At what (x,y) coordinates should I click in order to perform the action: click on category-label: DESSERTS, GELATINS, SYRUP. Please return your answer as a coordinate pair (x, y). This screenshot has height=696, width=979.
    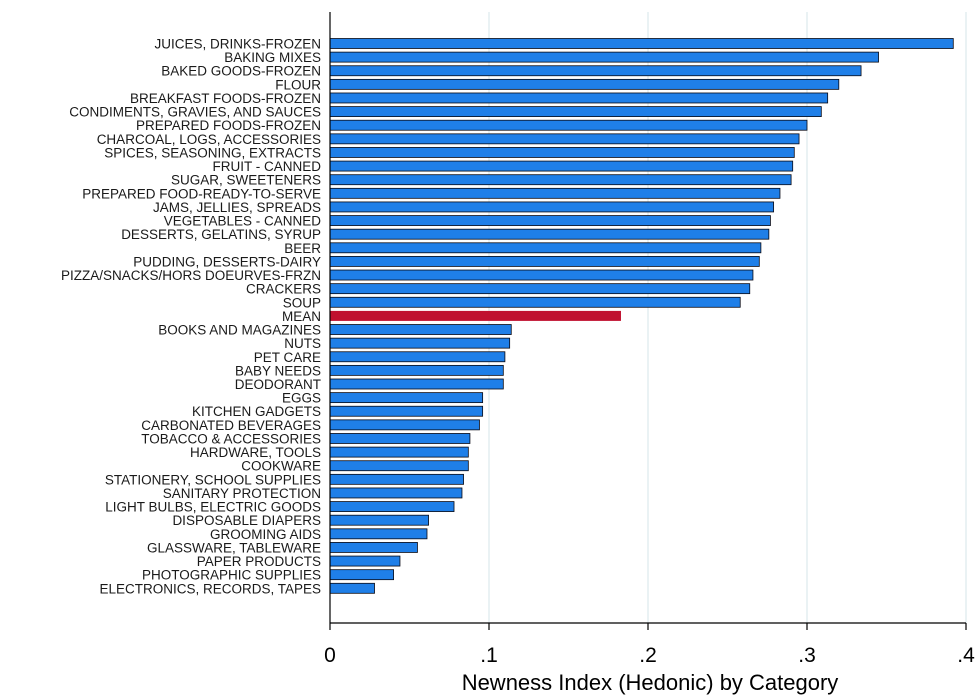
    Looking at the image, I should click on (221, 234).